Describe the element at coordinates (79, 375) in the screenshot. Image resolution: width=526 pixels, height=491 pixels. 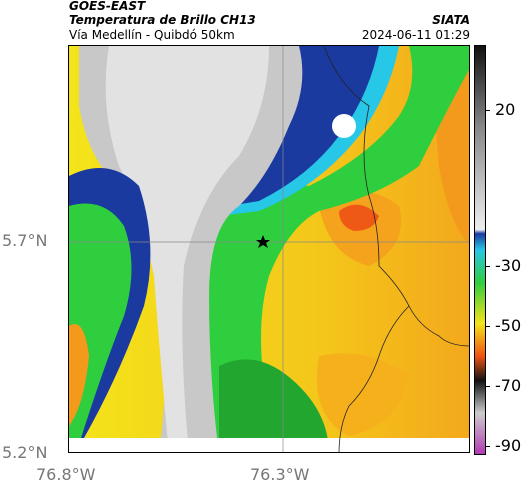
I see `west-orange` at that location.